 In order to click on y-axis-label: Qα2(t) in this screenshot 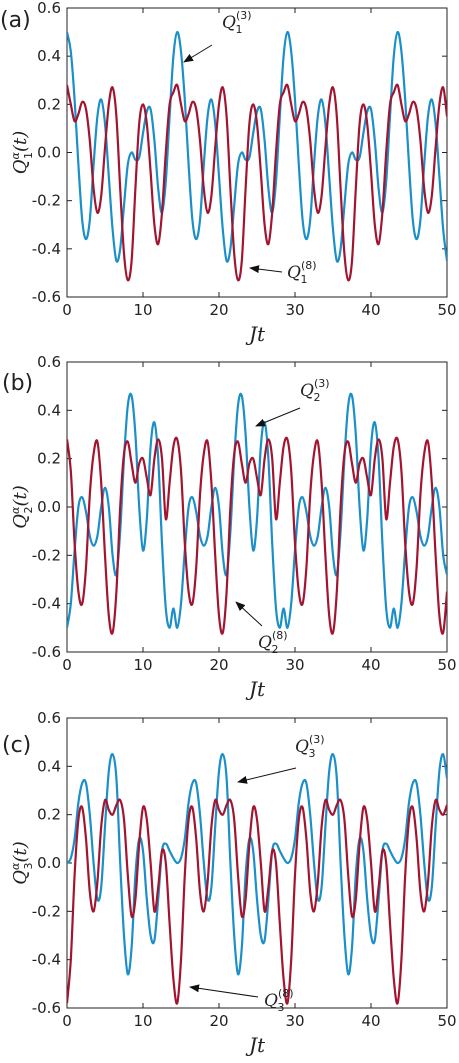, I will do `click(22, 506)`.